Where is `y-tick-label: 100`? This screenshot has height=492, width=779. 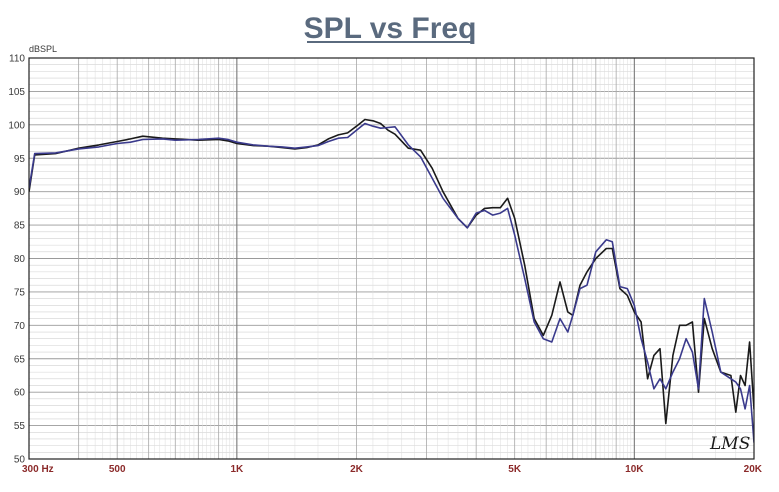 y-tick-label: 100 is located at coordinates (16, 125).